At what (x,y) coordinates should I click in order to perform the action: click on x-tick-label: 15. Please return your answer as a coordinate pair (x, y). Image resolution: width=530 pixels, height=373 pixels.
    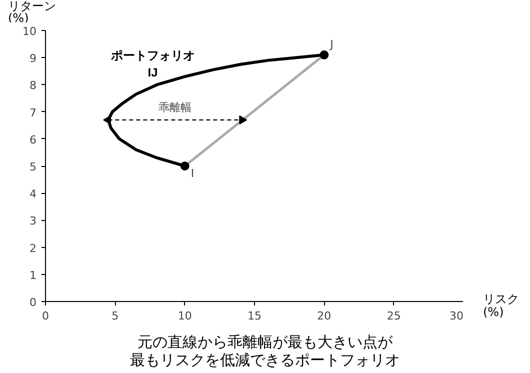
    Looking at the image, I should click on (255, 316).